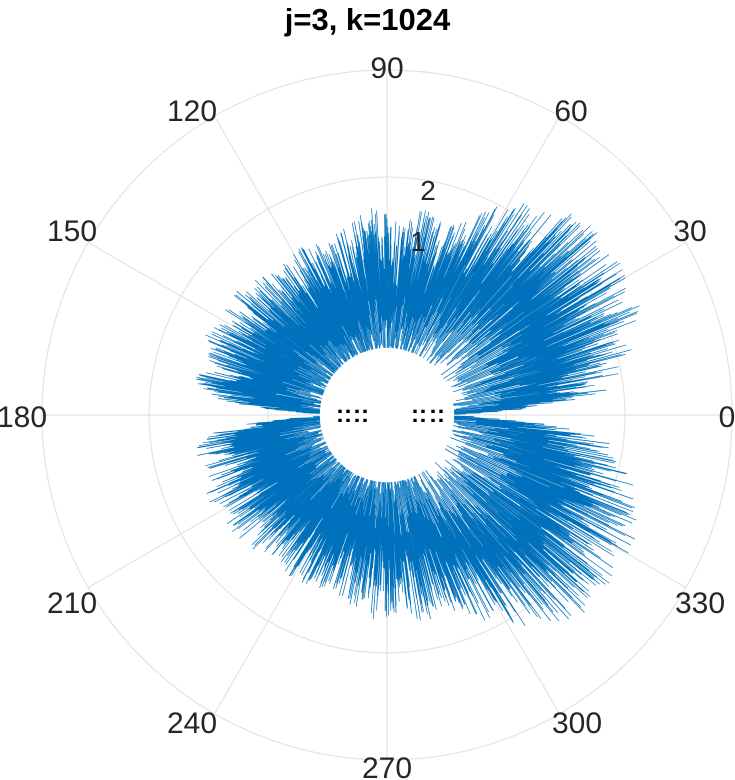  I want to click on theta-tick-label: 300, so click(577, 723).